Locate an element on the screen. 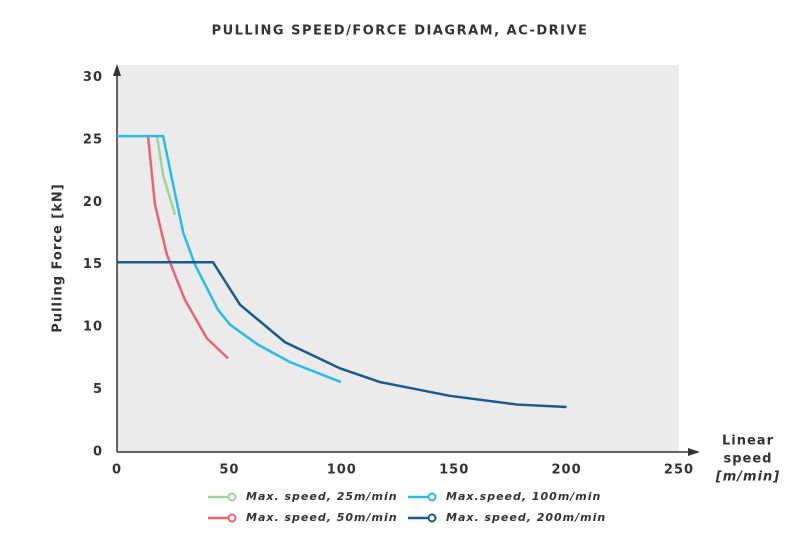 Image resolution: width=800 pixels, height=540 pixels. x-tick-label: 100 is located at coordinates (342, 470).